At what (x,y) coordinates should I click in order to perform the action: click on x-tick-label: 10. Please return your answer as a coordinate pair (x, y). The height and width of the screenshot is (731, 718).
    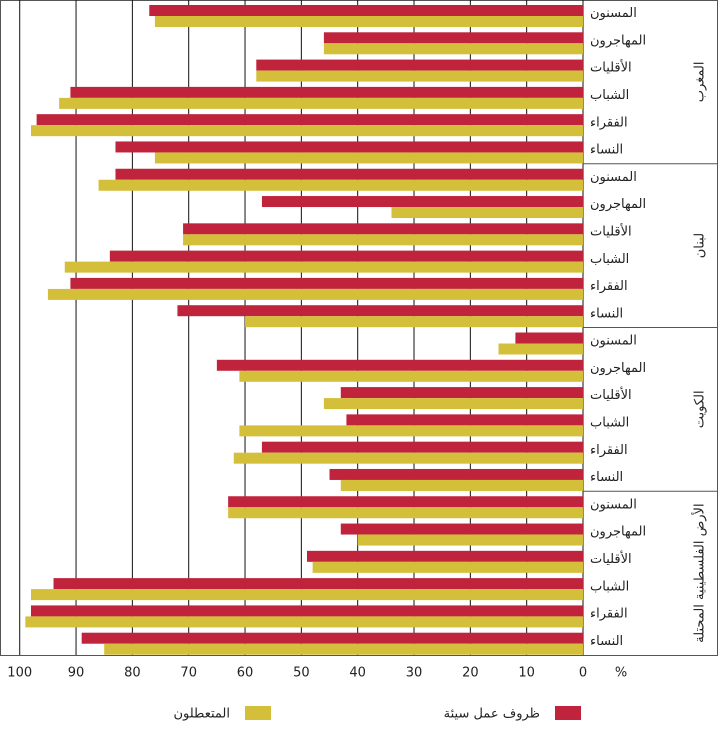
    Looking at the image, I should click on (526, 673).